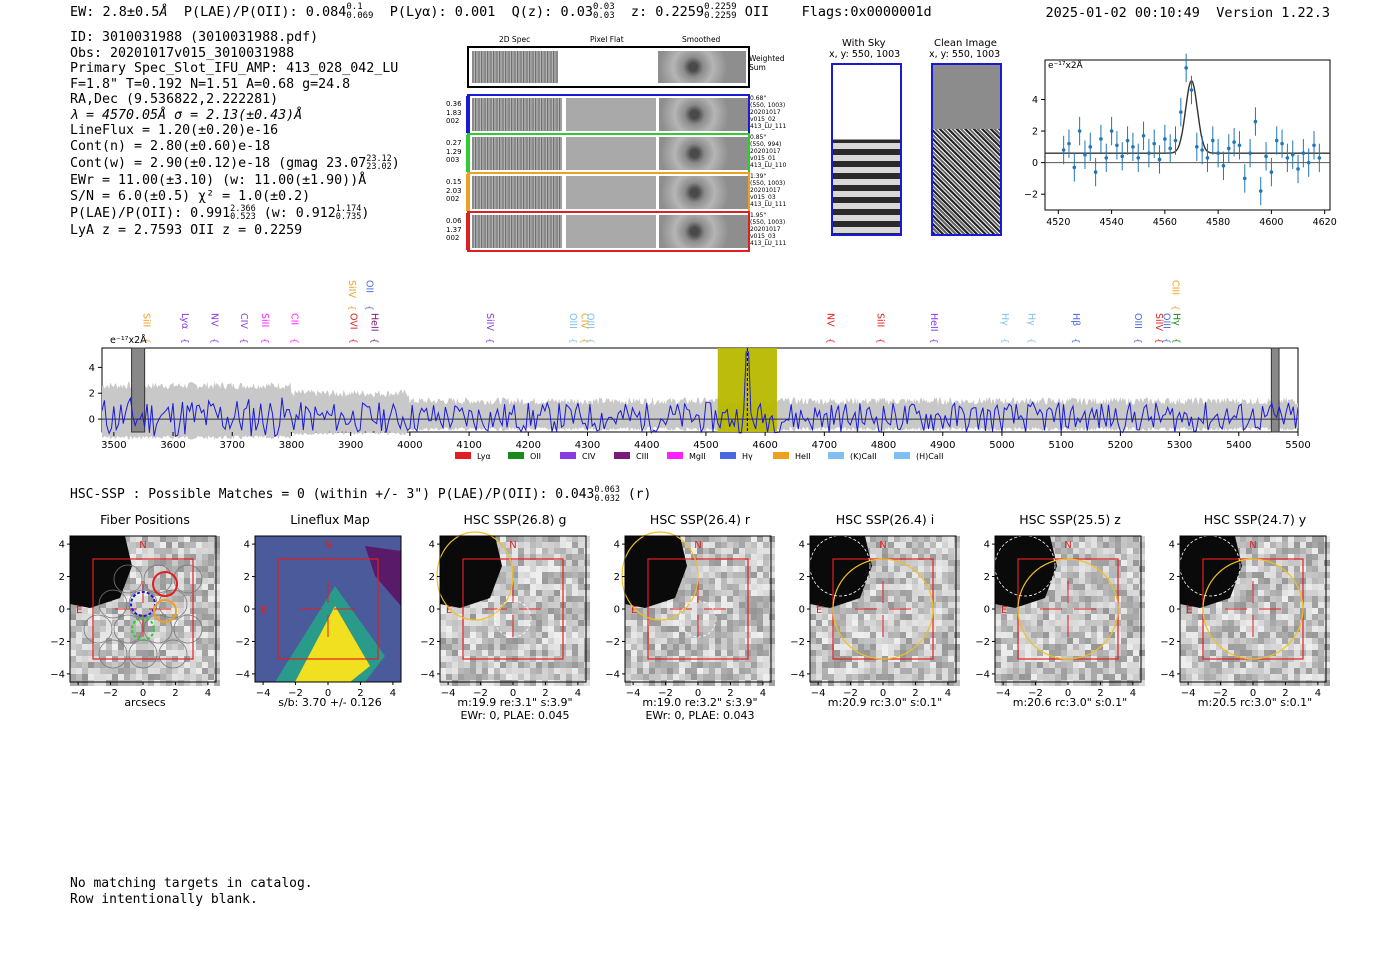 The height and width of the screenshot is (953, 1400). I want to click on cutout-y-tick-label: 0, so click(802, 610).